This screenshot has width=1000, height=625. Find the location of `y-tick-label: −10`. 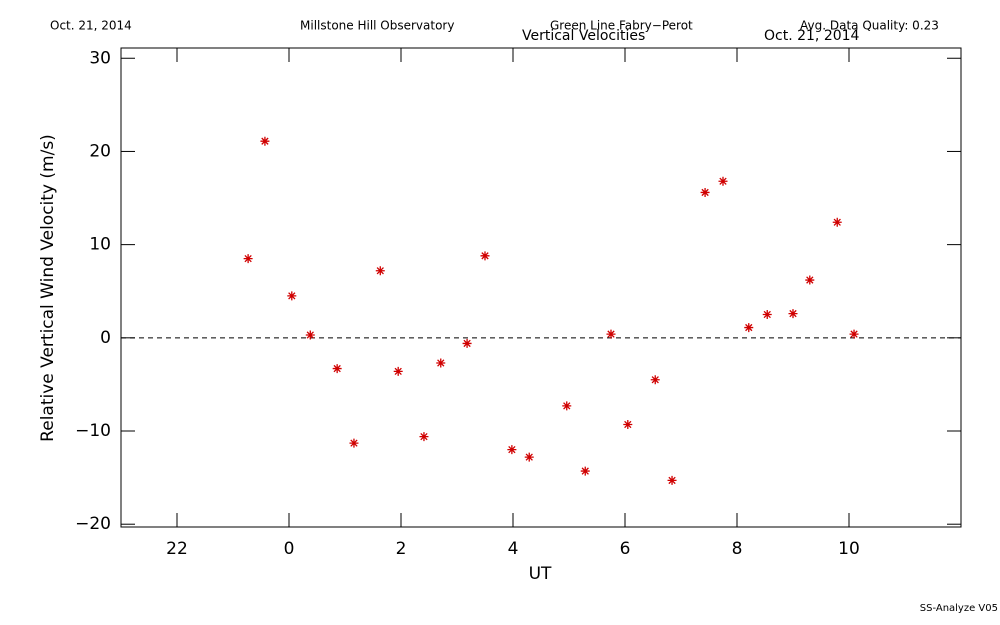

y-tick-label: −10 is located at coordinates (93, 431).